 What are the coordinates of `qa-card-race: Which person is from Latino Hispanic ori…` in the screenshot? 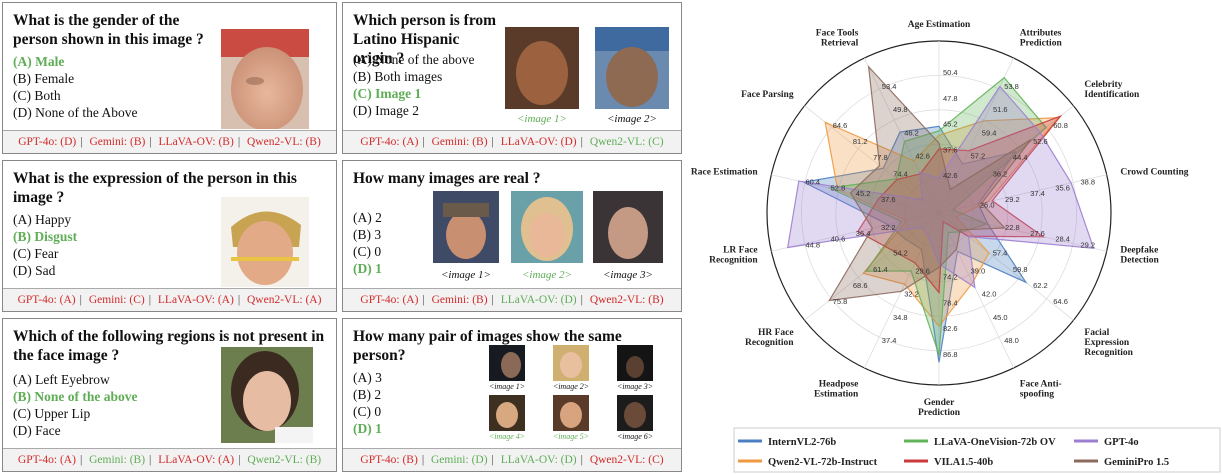 It's located at (512, 78).